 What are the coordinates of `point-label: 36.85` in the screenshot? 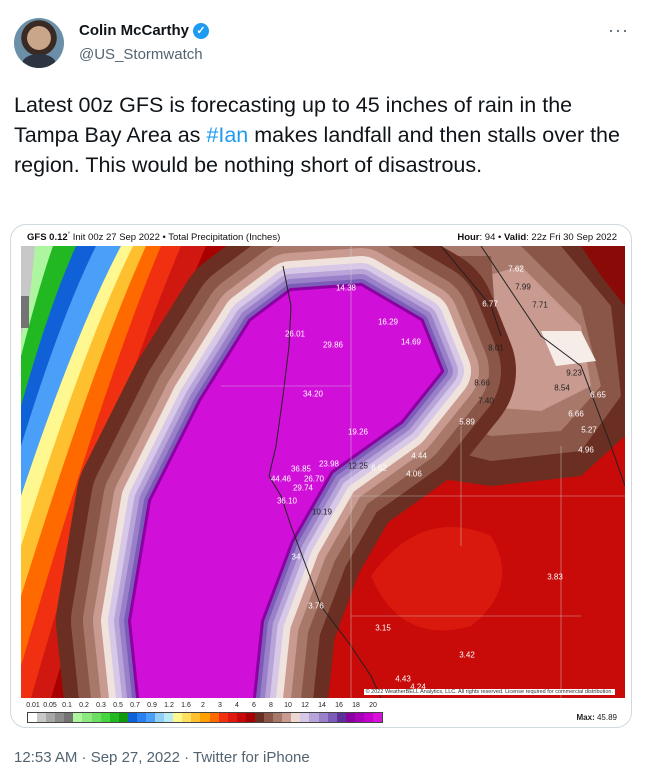 It's located at (301, 469).